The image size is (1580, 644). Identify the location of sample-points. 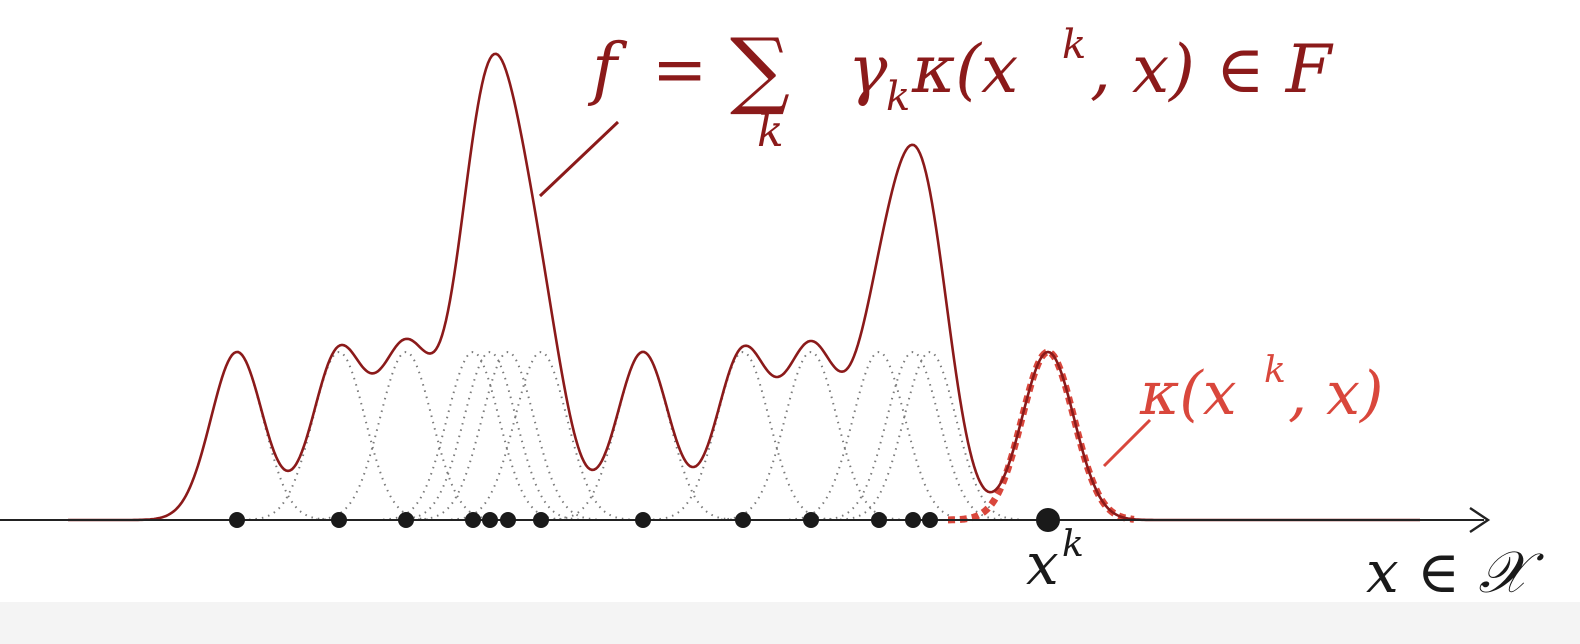
(644, 520).